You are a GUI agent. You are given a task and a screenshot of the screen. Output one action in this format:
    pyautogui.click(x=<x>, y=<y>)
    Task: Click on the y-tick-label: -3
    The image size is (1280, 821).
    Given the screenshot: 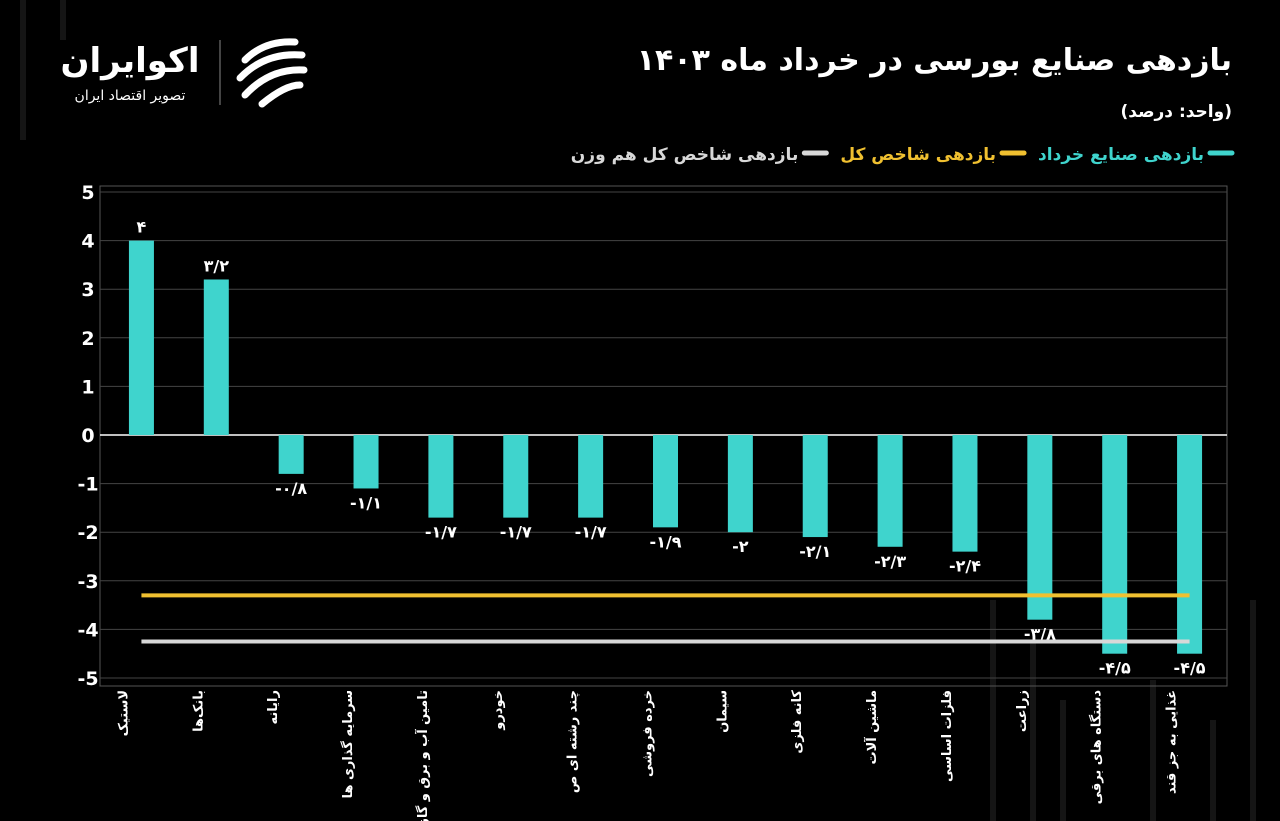 What is the action you would take?
    pyautogui.click(x=87, y=582)
    